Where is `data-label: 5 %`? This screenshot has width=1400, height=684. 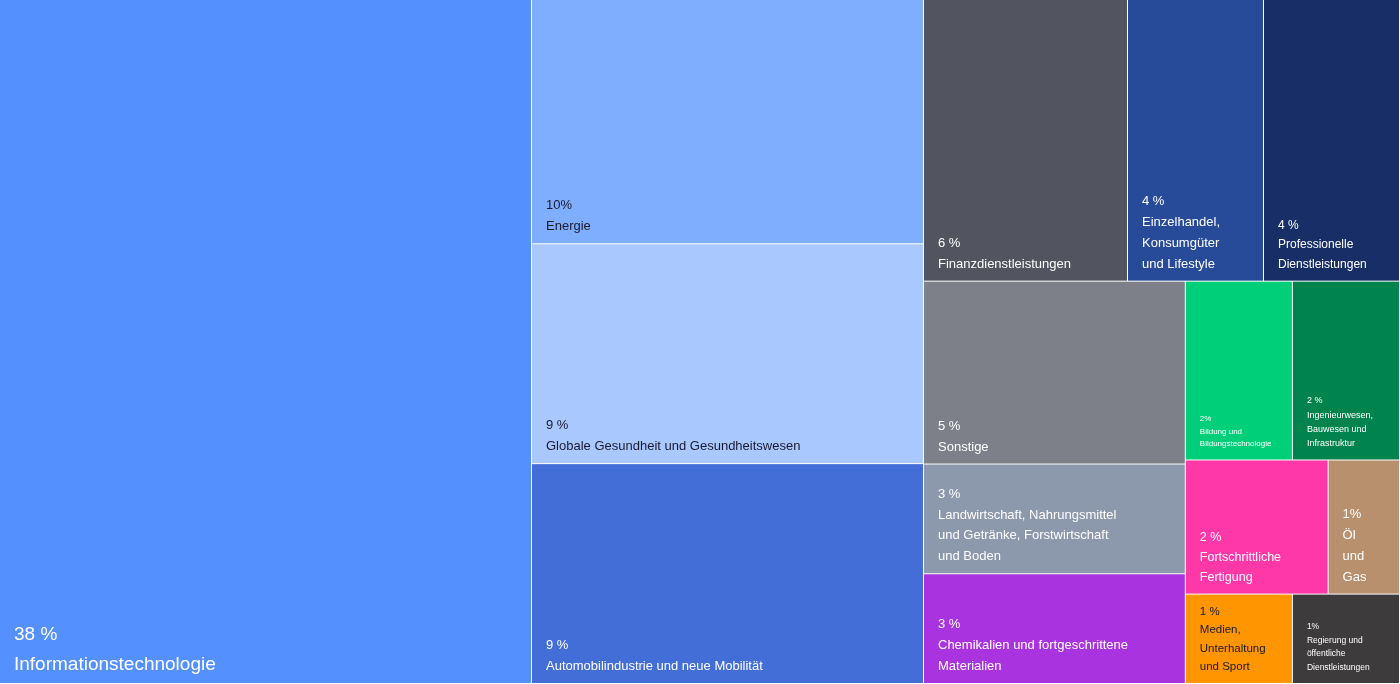
data-label: 5 % is located at coordinates (949, 425).